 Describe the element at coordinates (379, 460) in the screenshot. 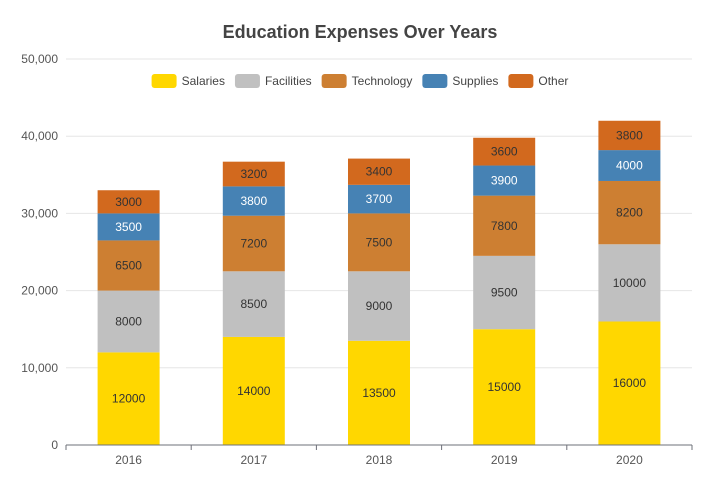

I see `x-tick-label: 2018` at that location.